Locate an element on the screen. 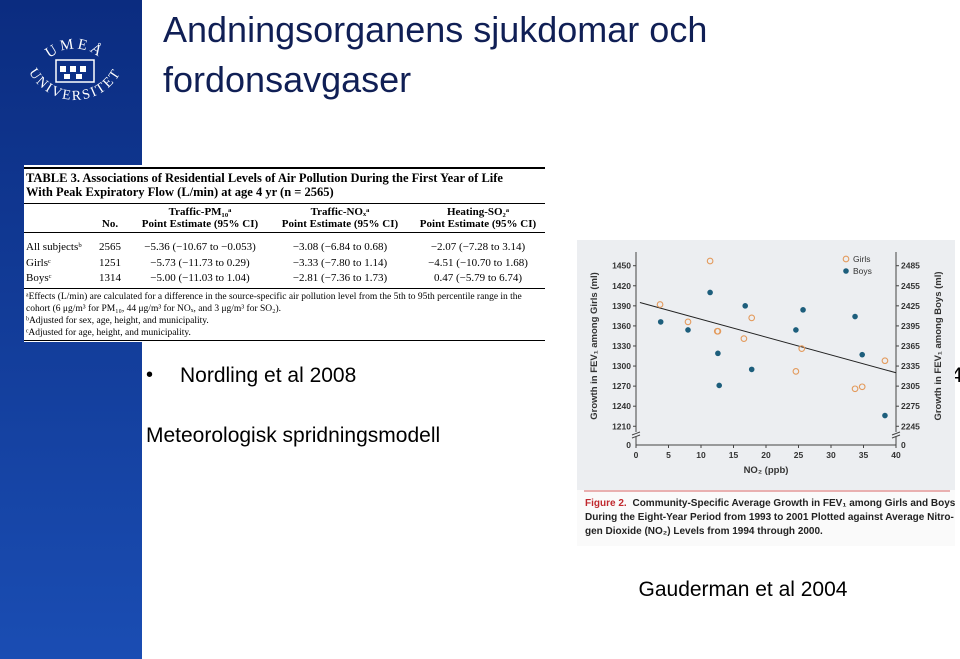 The height and width of the screenshot is (659, 960). figure-bg is located at coordinates (766, 365).